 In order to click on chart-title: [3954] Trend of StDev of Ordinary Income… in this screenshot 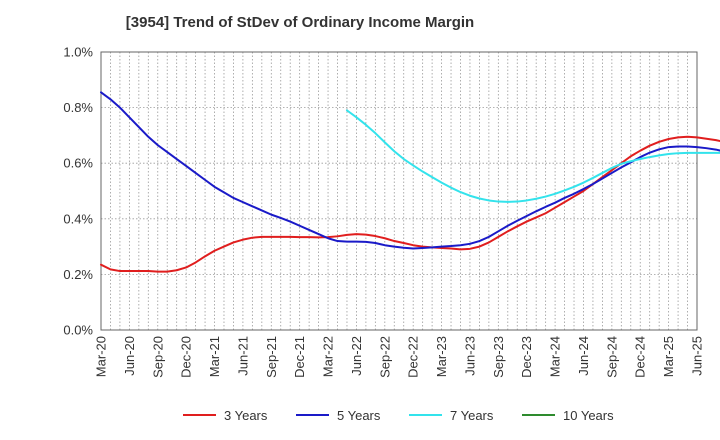, I will do `click(300, 22)`.